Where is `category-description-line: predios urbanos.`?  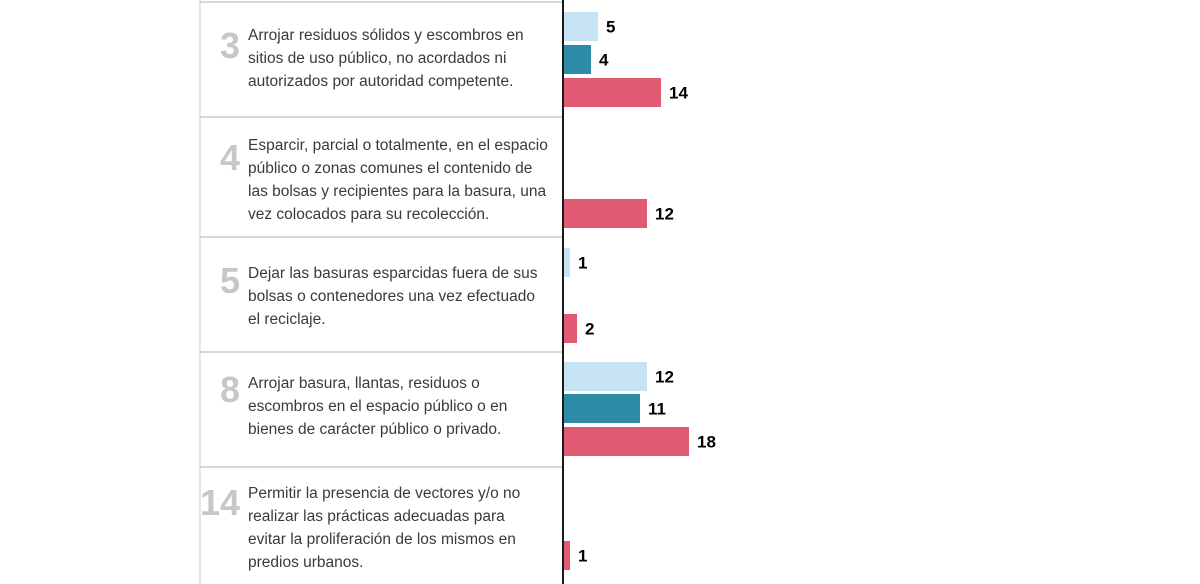
category-description-line: predios urbanos. is located at coordinates (305, 562).